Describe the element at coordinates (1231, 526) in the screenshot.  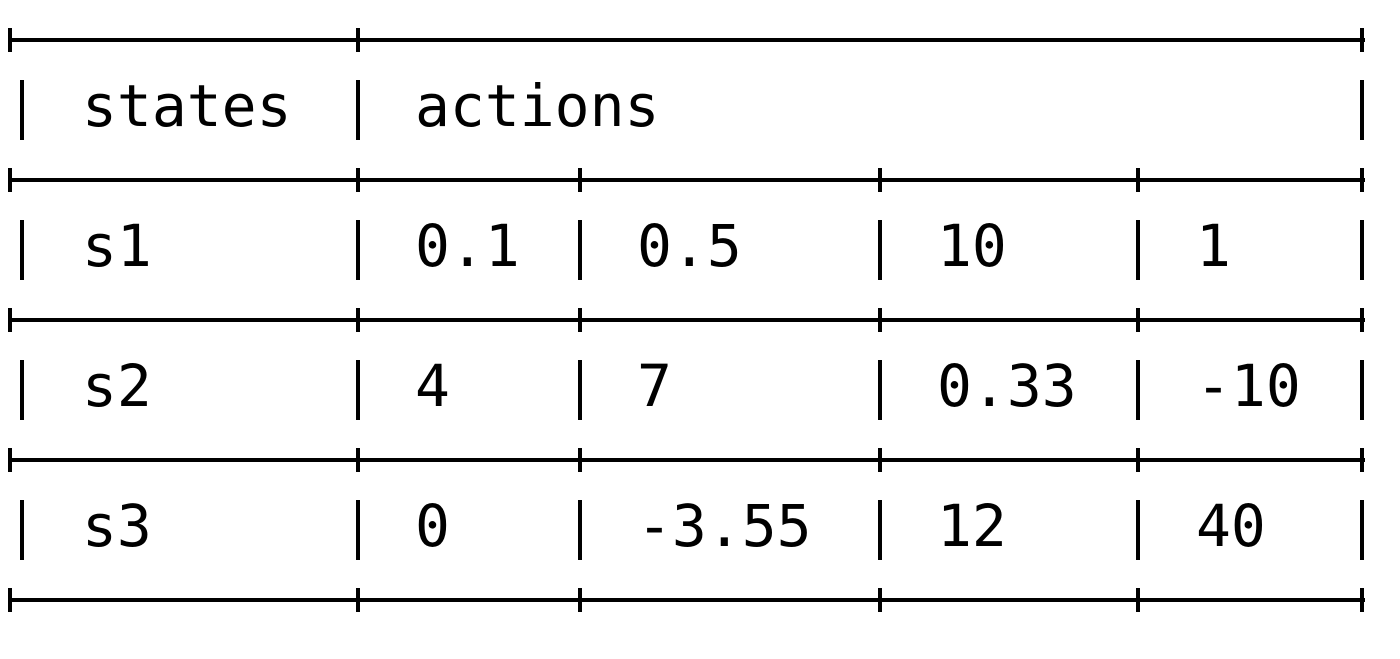
I see `table-cell: 40` at that location.